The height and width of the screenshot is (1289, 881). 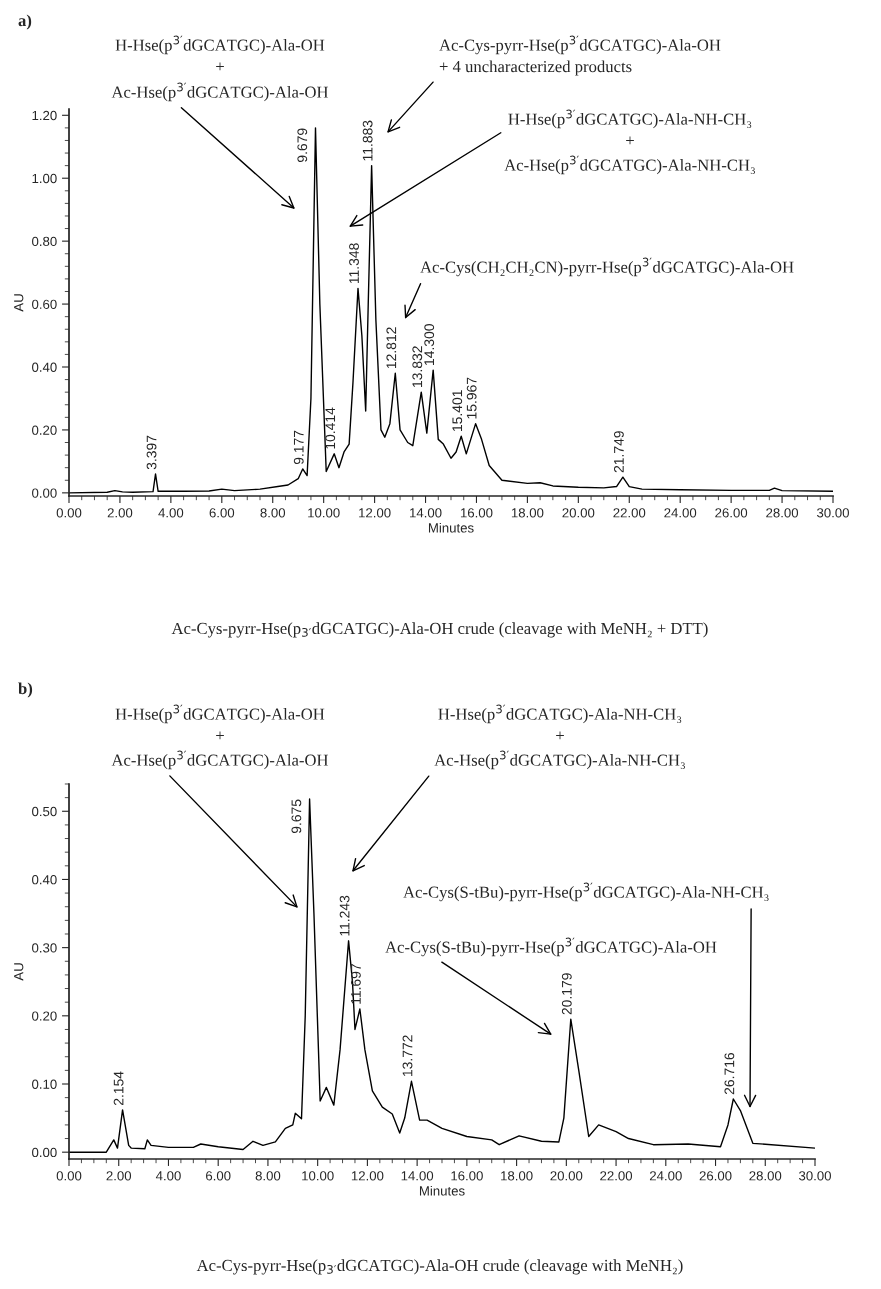 I want to click on annotation: 13.832, so click(x=417, y=366).